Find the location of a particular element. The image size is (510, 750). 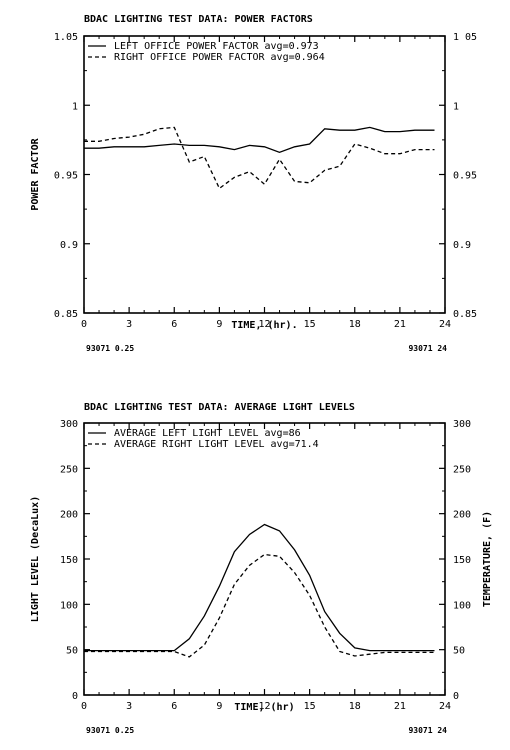

y-tick-label: 250 is located at coordinates (69, 469).